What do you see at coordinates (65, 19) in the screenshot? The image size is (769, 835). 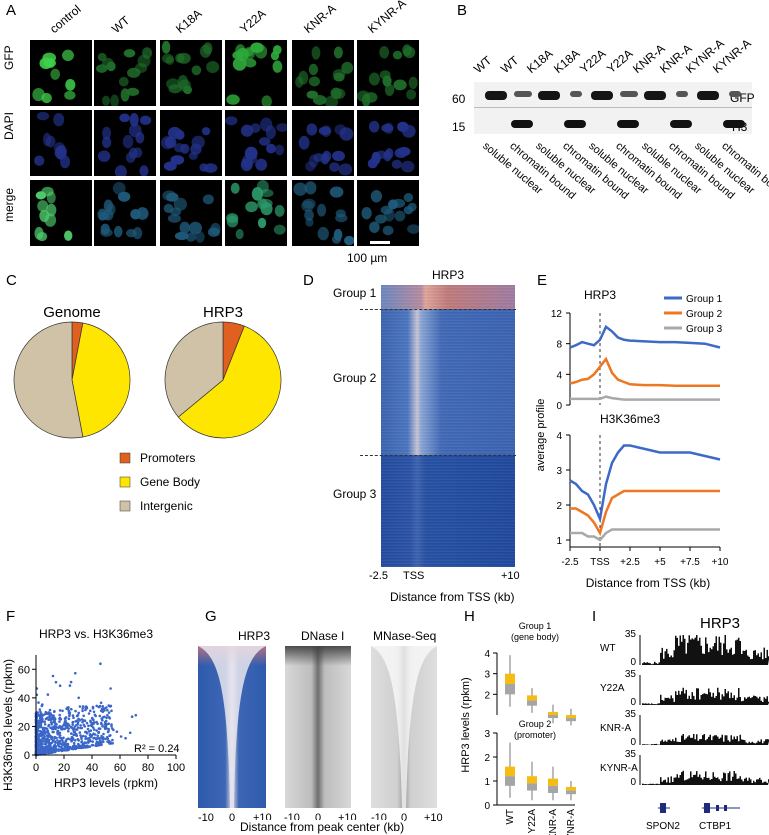 I see `col-header-control: control` at bounding box center [65, 19].